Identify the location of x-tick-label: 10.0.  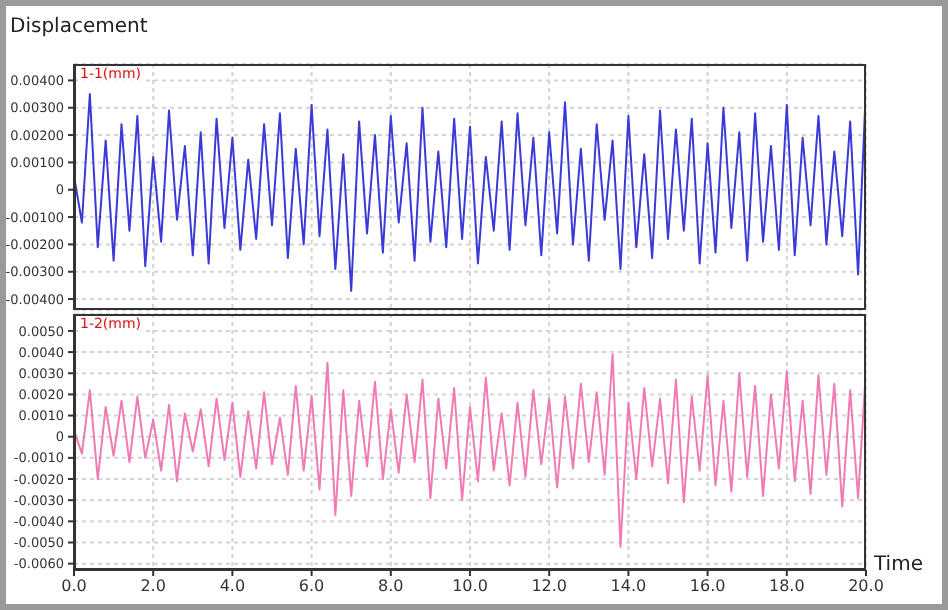
(470, 586).